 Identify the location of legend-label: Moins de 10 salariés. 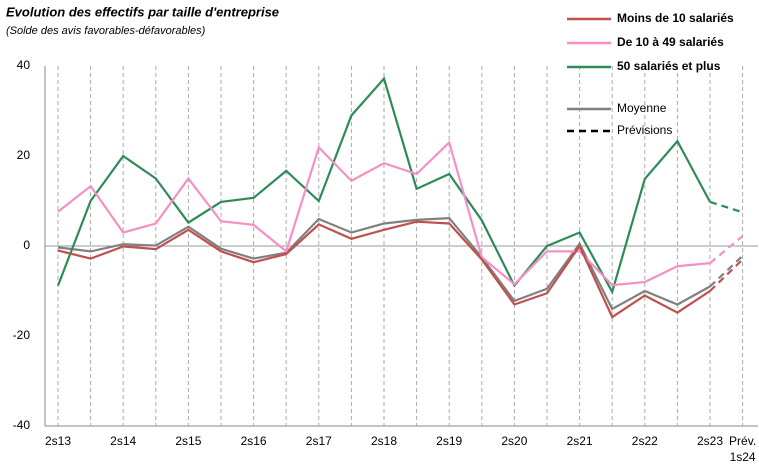
(675, 18).